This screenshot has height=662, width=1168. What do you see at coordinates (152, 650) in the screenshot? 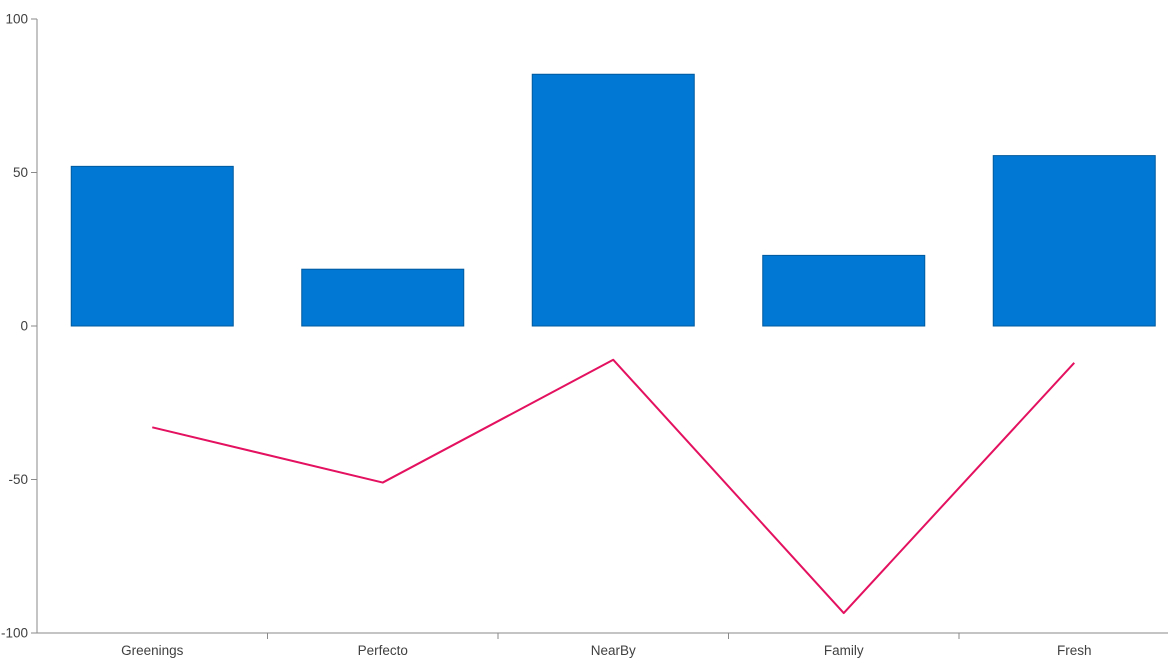
I see `x-axis-category-label: Greenings` at bounding box center [152, 650].